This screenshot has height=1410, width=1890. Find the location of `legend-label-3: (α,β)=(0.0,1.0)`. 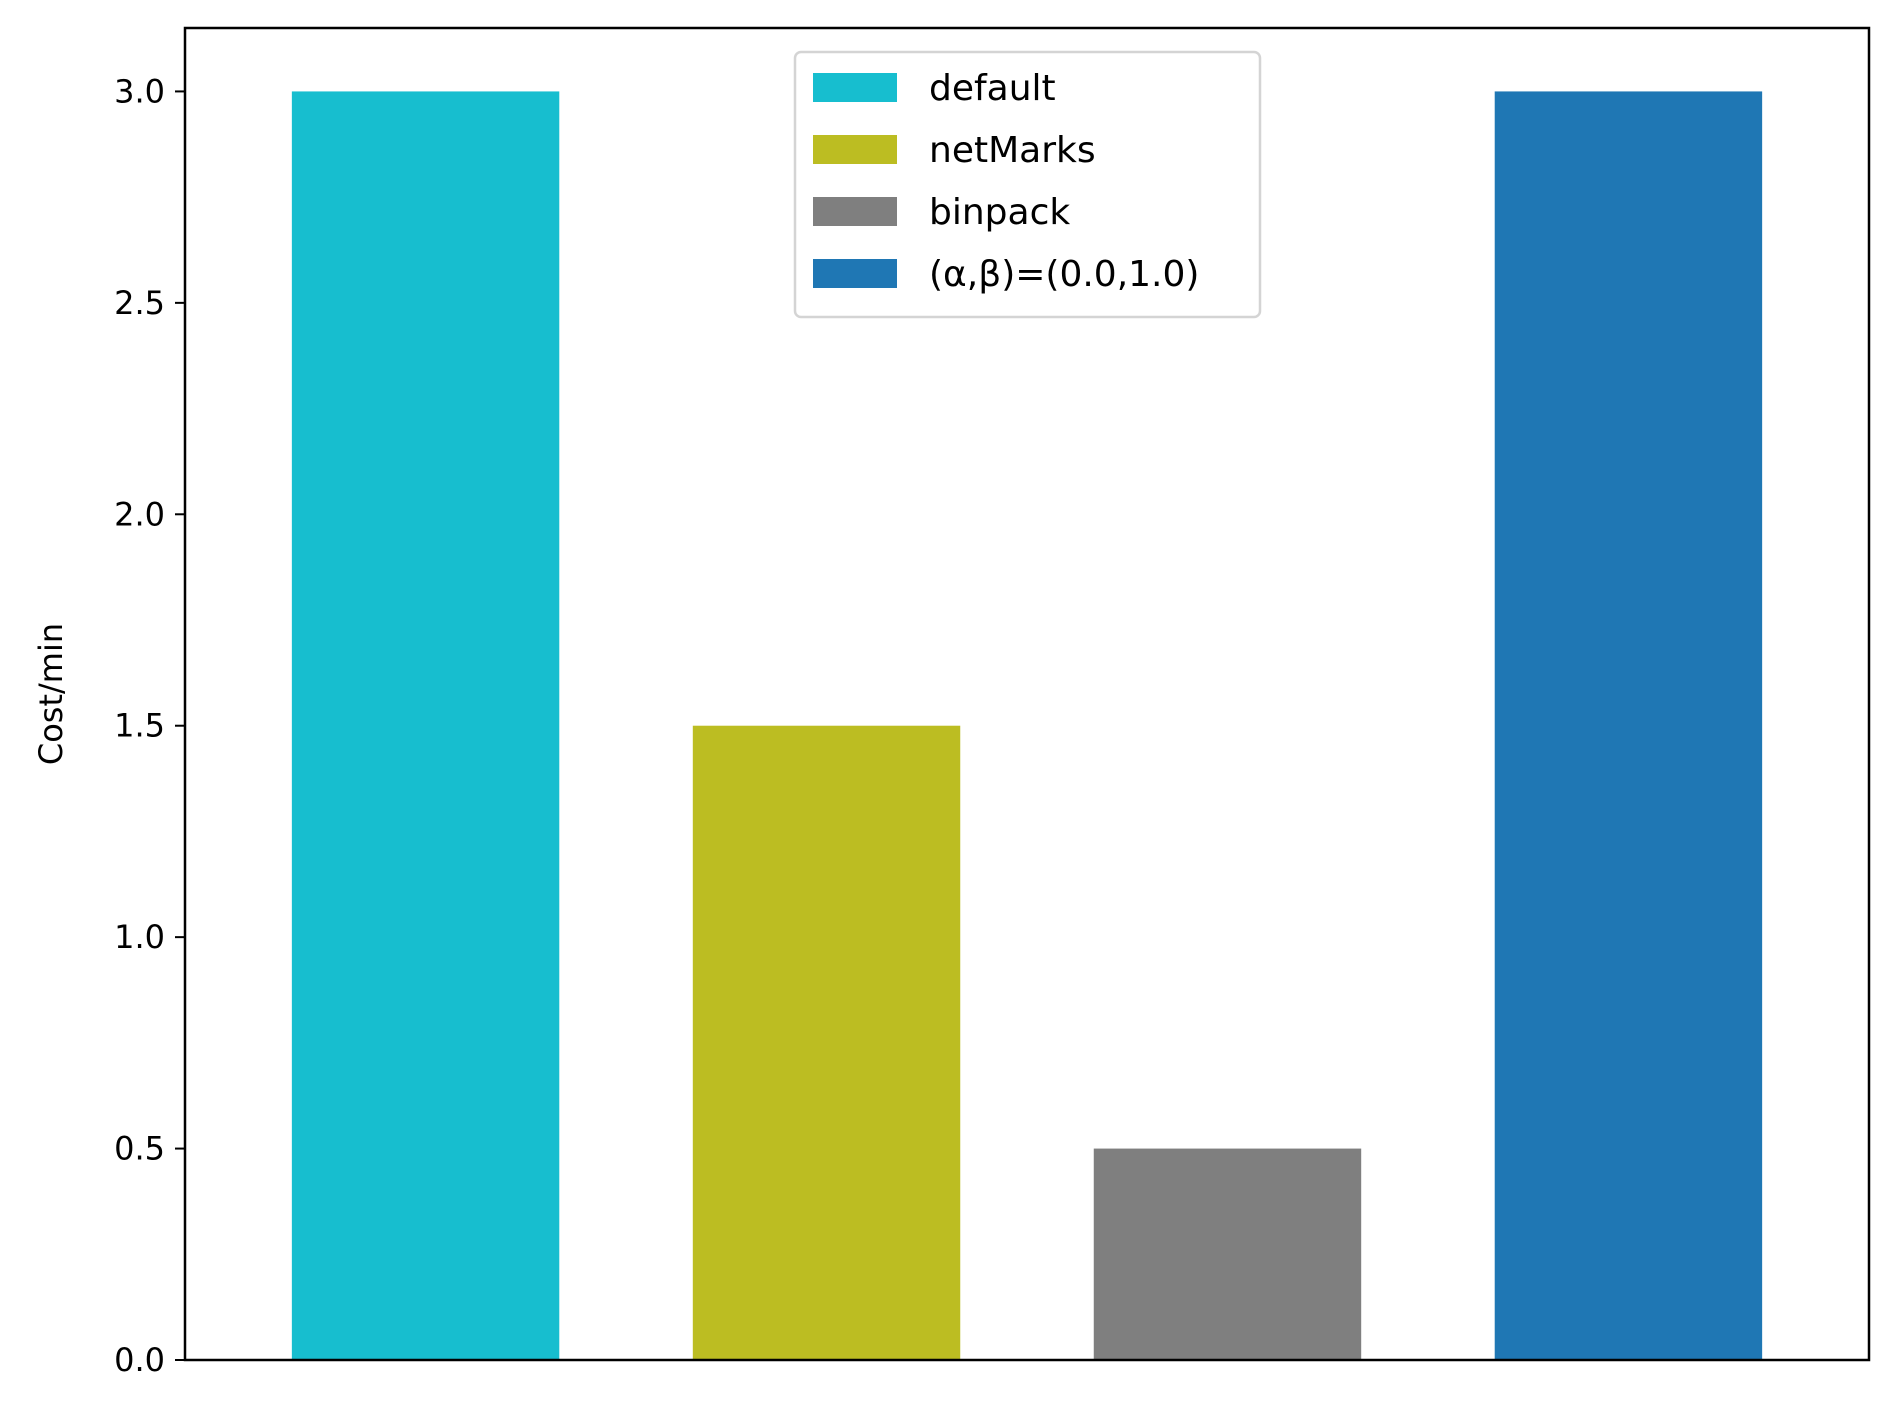

legend-label-3: (α,β)=(0.0,1.0) is located at coordinates (1064, 274).